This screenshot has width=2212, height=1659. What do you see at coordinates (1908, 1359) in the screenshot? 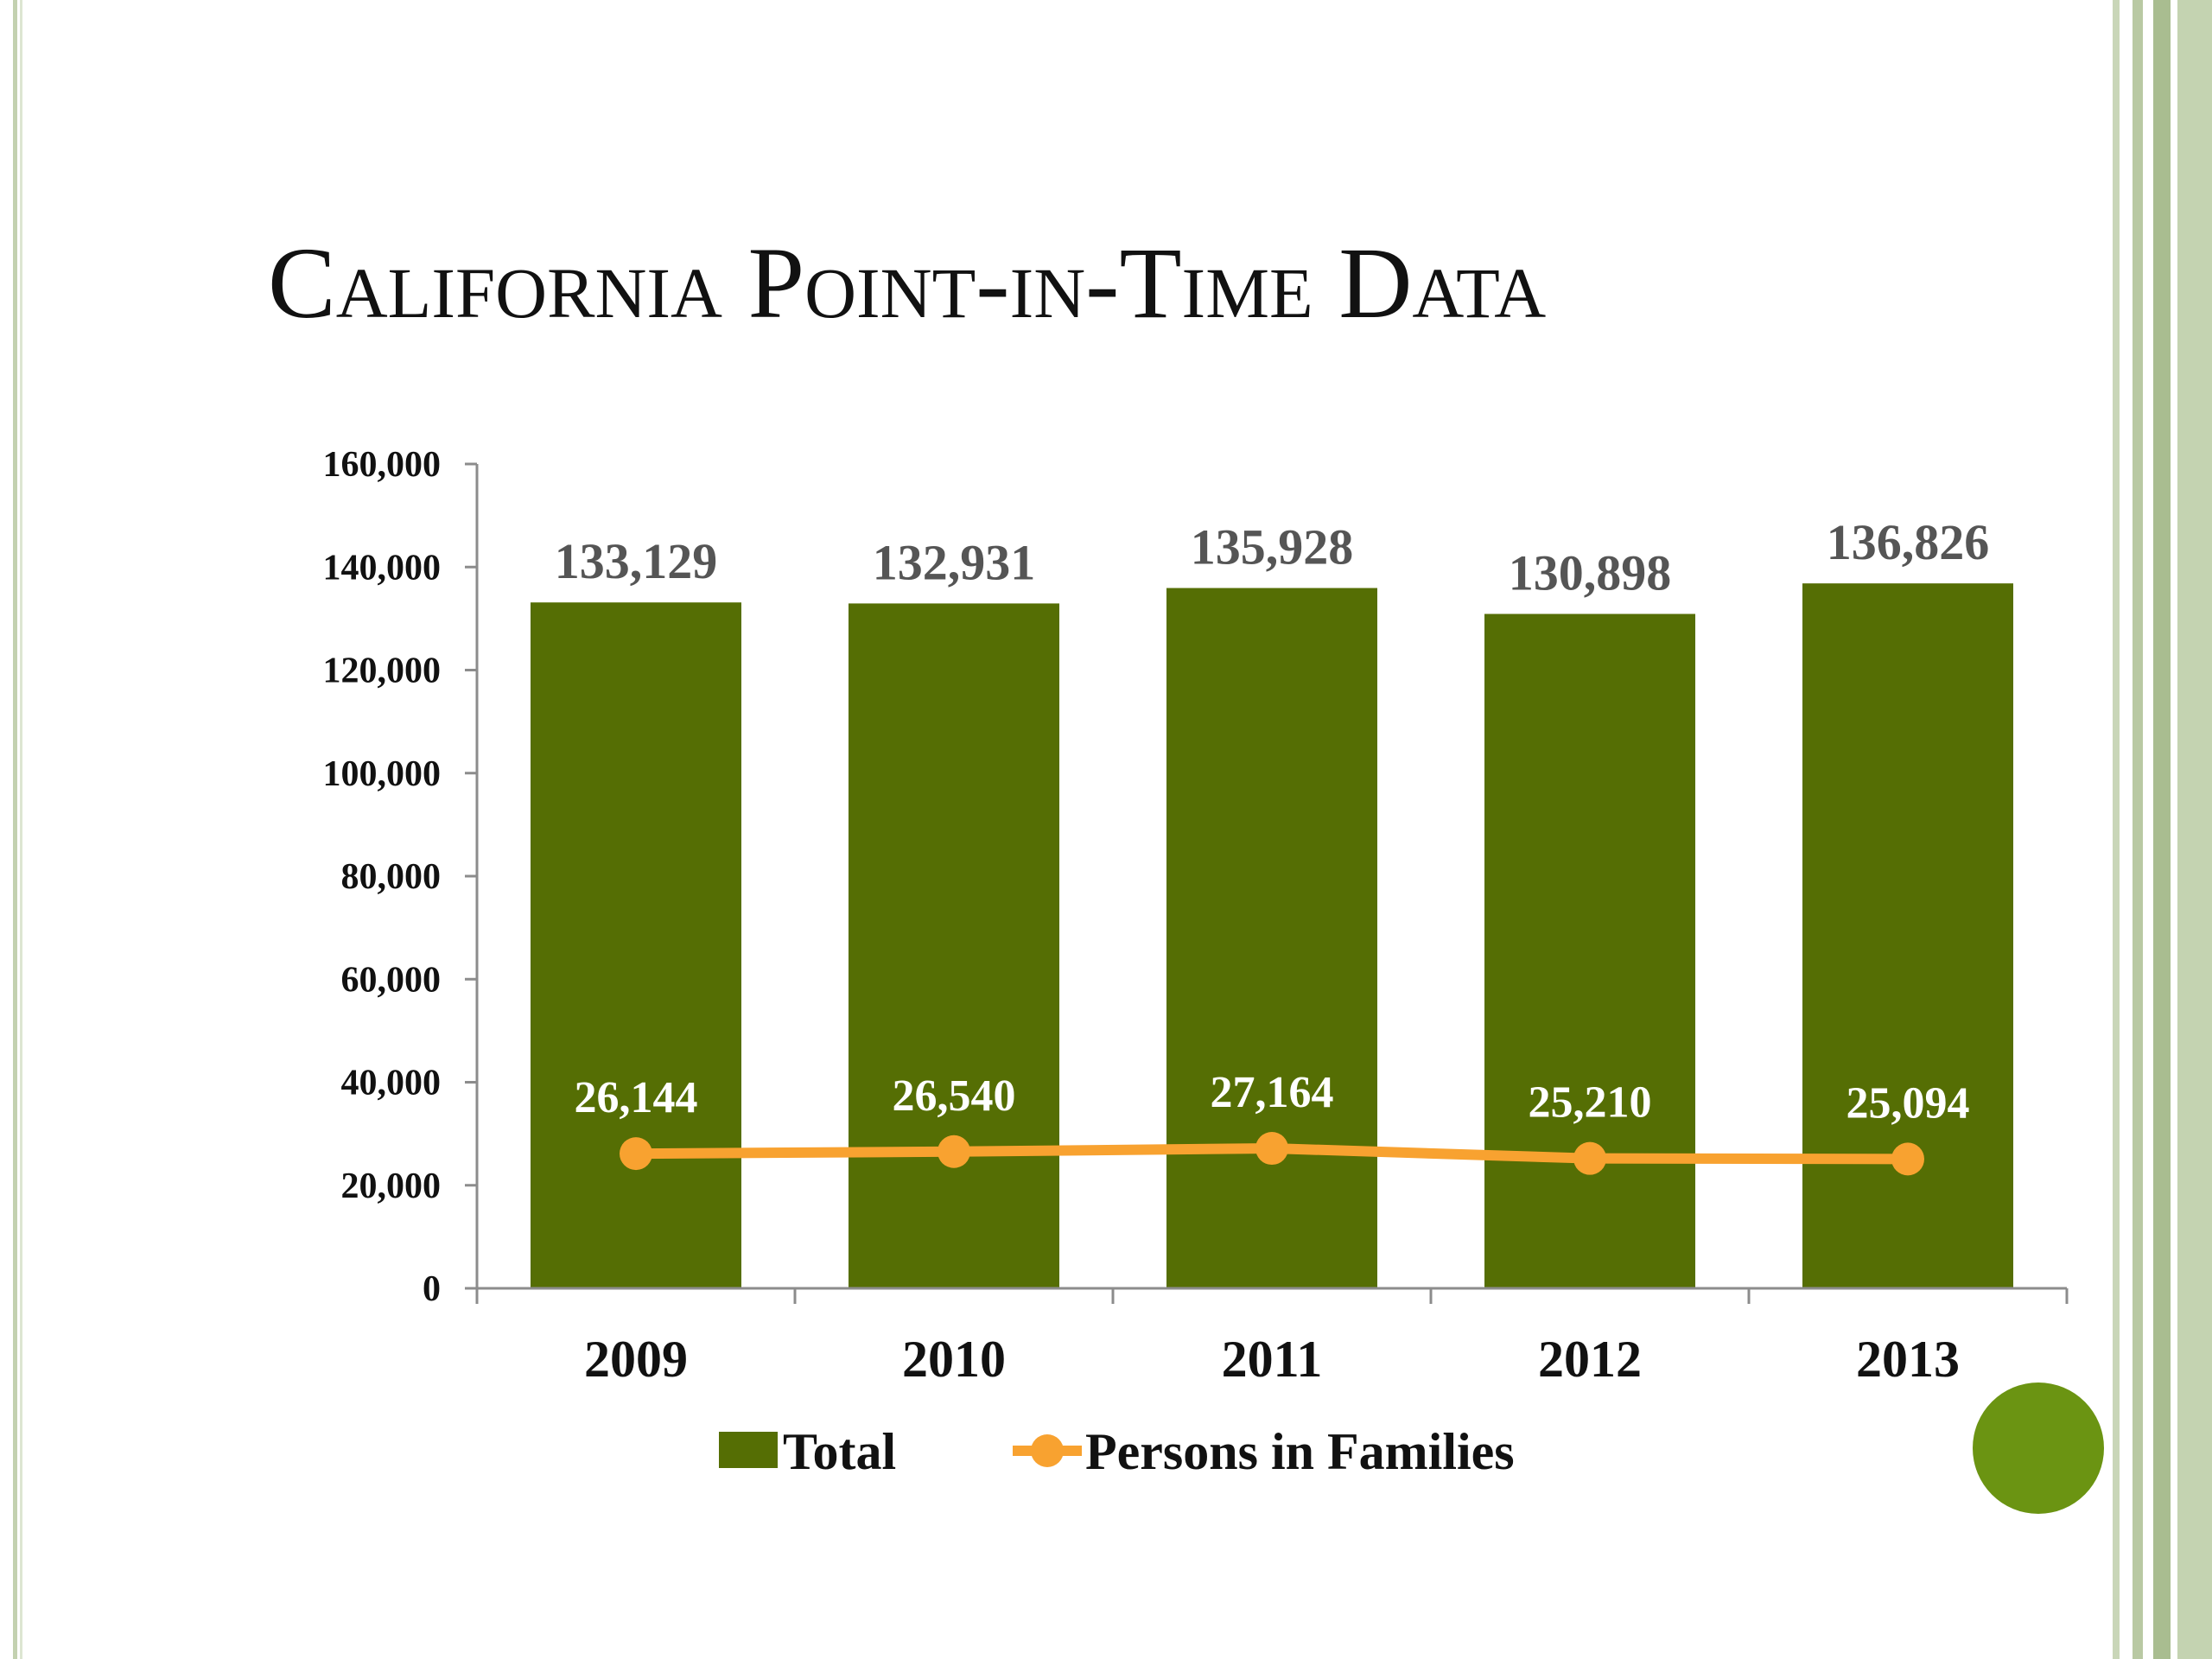
I see `x-tick-label: 2013` at bounding box center [1908, 1359].